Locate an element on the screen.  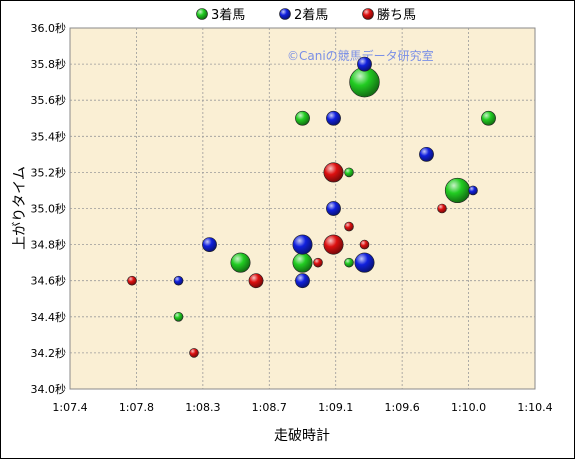
legend-label: 2着馬 is located at coordinates (311, 15).